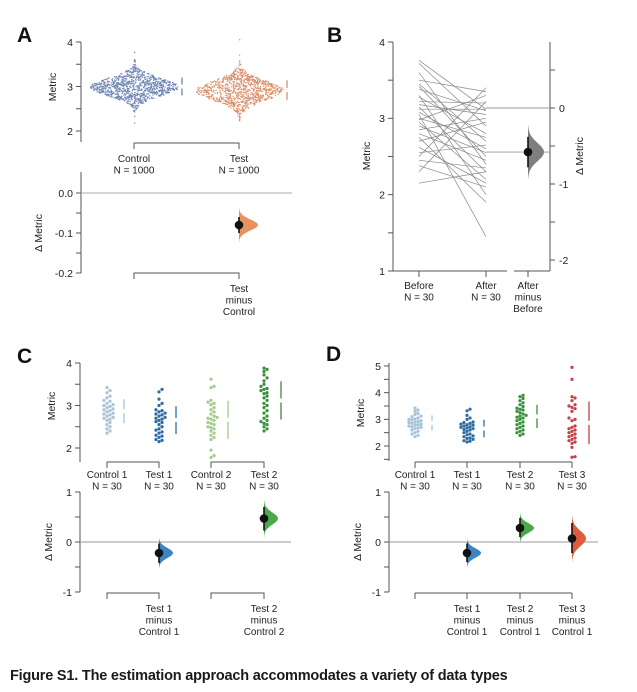 The width and height of the screenshot is (637, 692). Describe the element at coordinates (467, 632) in the screenshot. I see `d-comparison-label: Control 1` at that location.